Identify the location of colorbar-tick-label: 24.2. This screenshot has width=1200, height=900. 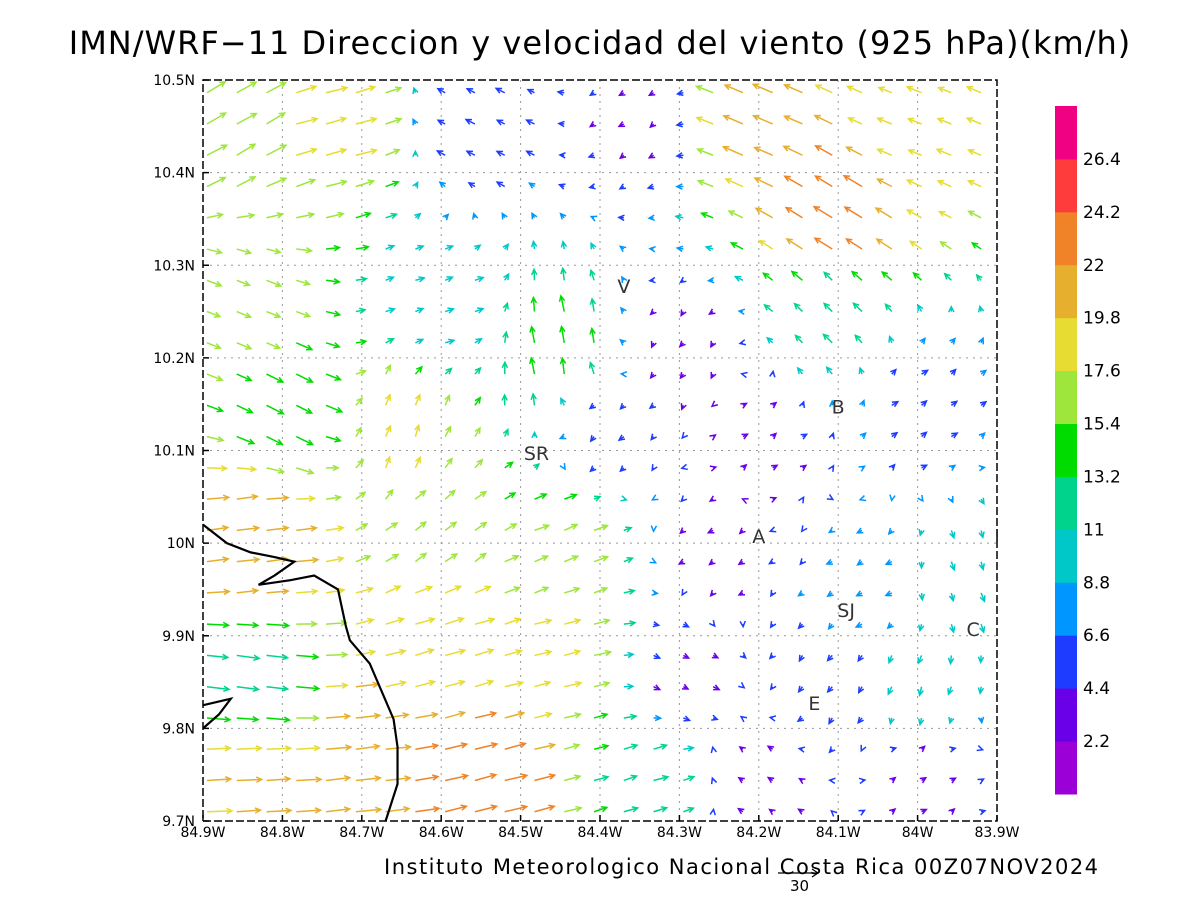
(1102, 213).